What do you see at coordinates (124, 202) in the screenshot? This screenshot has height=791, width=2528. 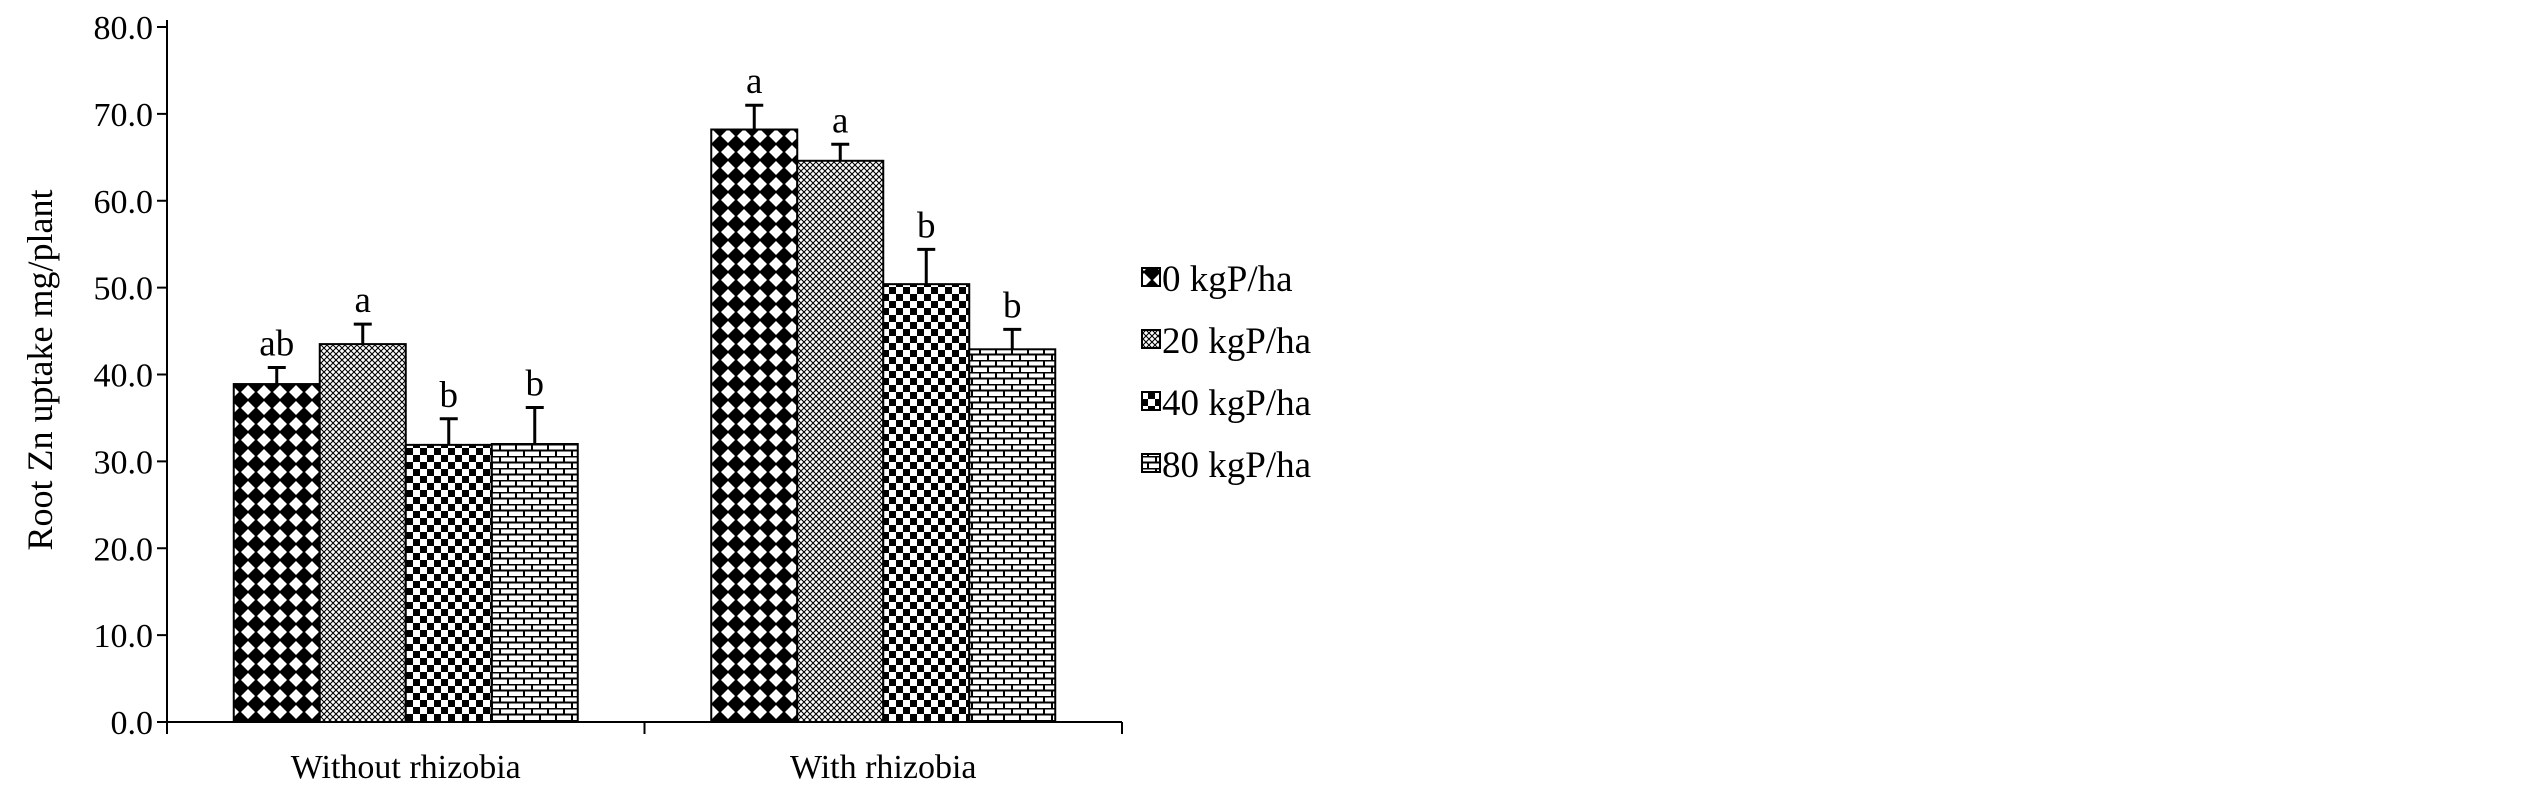 I see `y-tick-label: 60.0` at bounding box center [124, 202].